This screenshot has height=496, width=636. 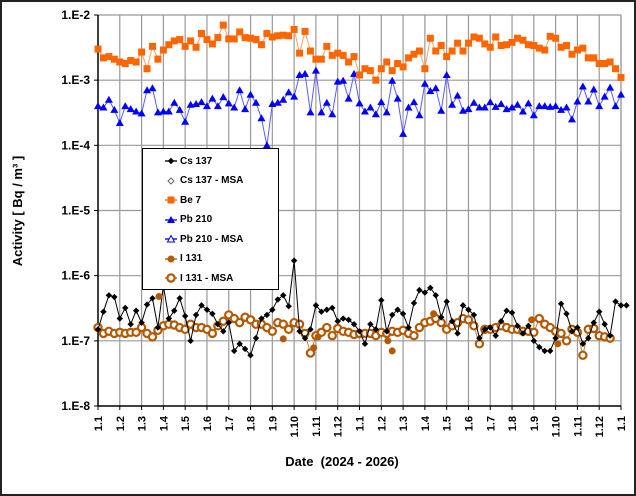 What do you see at coordinates (191, 258) in the screenshot?
I see `legend-label: I 131` at bounding box center [191, 258].